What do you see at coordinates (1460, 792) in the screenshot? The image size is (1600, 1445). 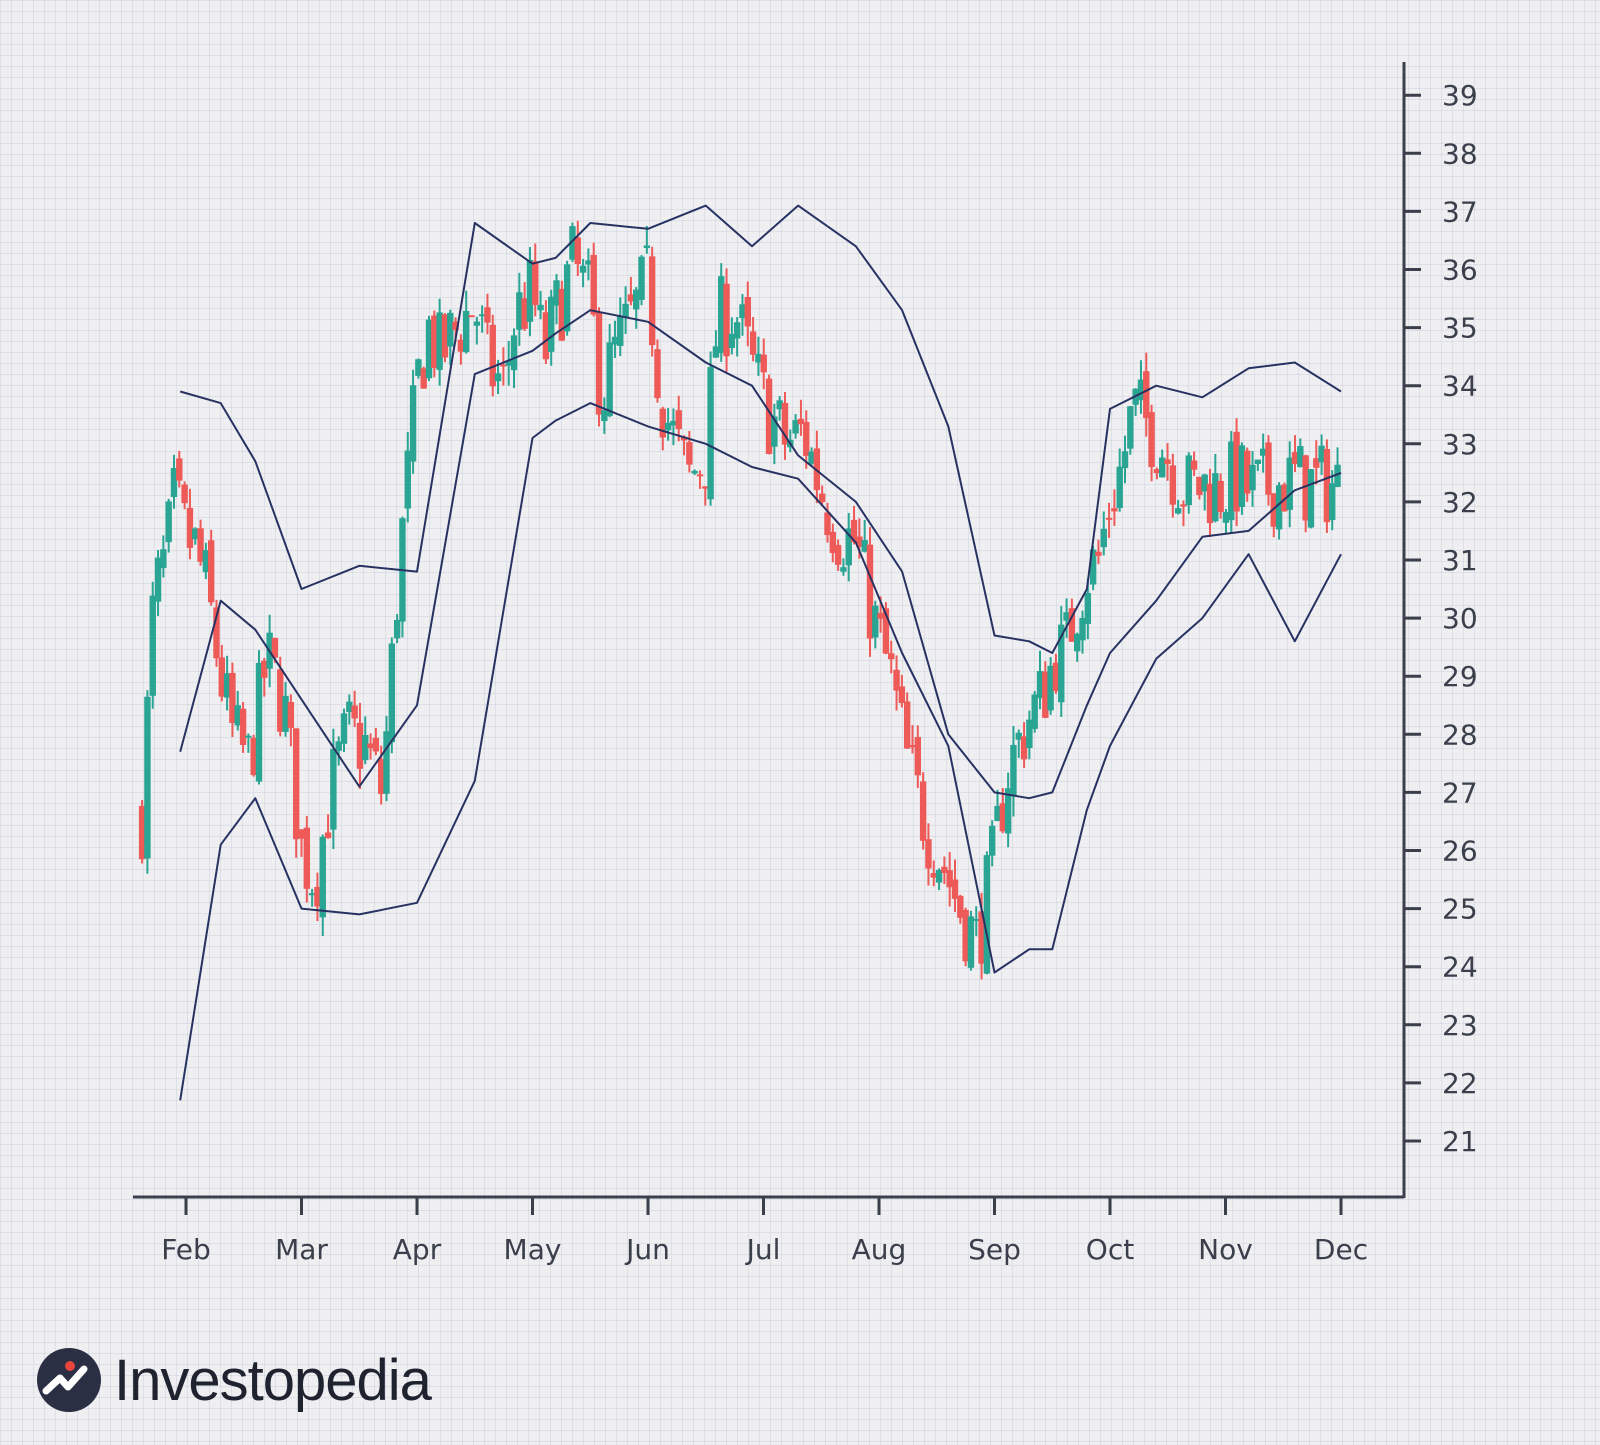 I see `y-tick-label: 27` at bounding box center [1460, 792].